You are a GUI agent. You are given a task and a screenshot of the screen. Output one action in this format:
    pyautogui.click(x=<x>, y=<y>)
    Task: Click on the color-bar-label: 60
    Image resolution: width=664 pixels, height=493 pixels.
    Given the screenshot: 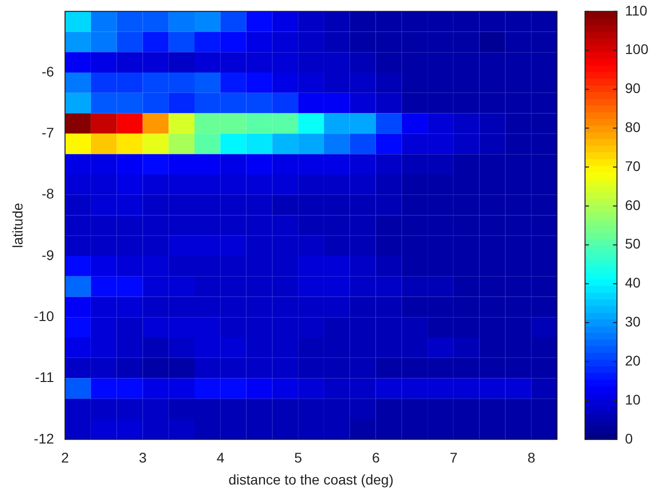 What is the action you would take?
    pyautogui.click(x=633, y=204)
    